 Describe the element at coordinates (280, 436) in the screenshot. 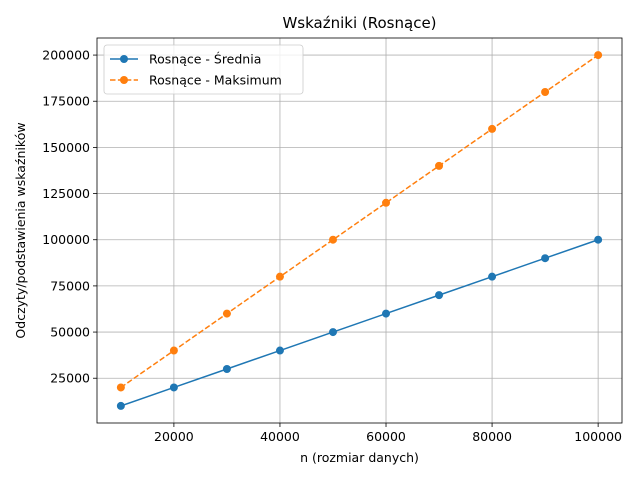

I see `x-tick-label: 40000` at that location.